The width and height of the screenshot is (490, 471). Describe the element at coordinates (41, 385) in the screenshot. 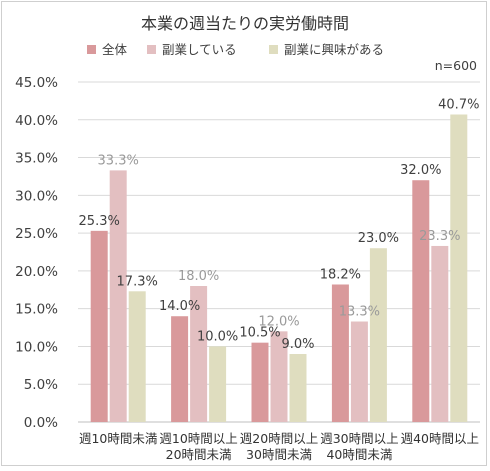

I see `y-tick-label: 5.0%` at that location.